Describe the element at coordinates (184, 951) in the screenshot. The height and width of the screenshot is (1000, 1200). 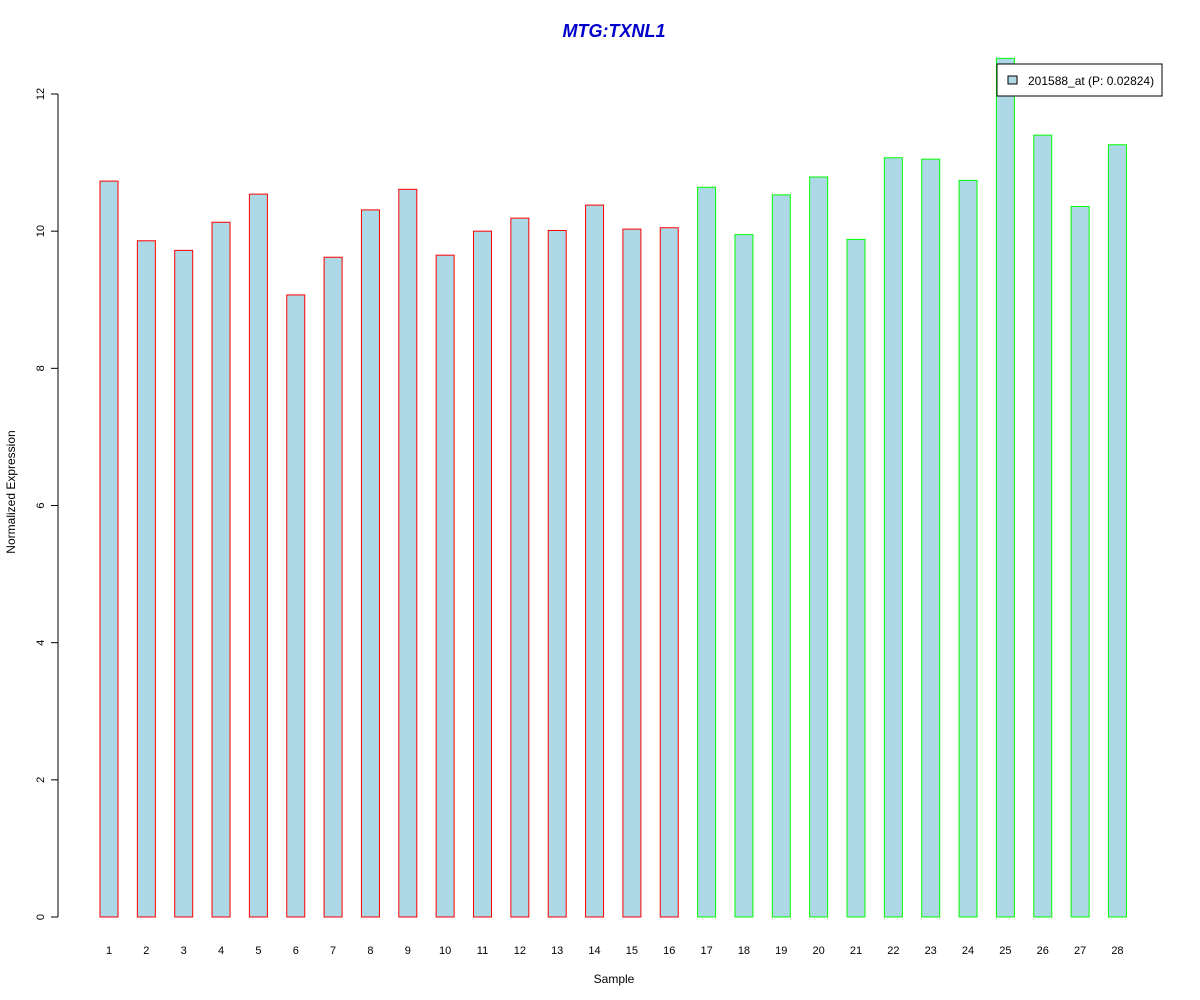
I see `x-tick-label: 3` at that location.